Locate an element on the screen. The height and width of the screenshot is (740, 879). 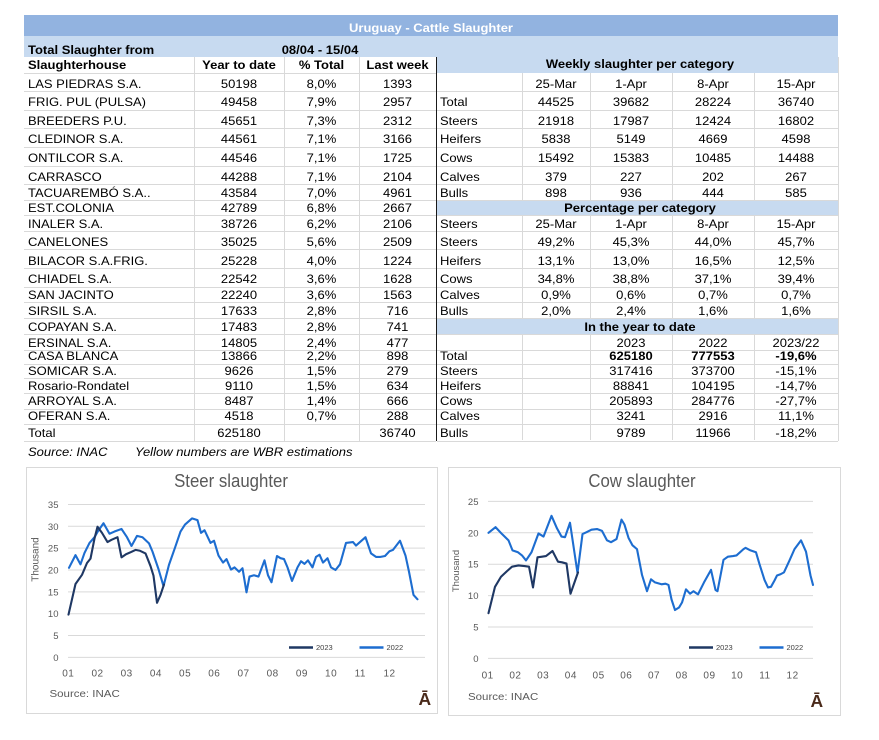
svg-text: 35 is located at coordinates (53, 505).